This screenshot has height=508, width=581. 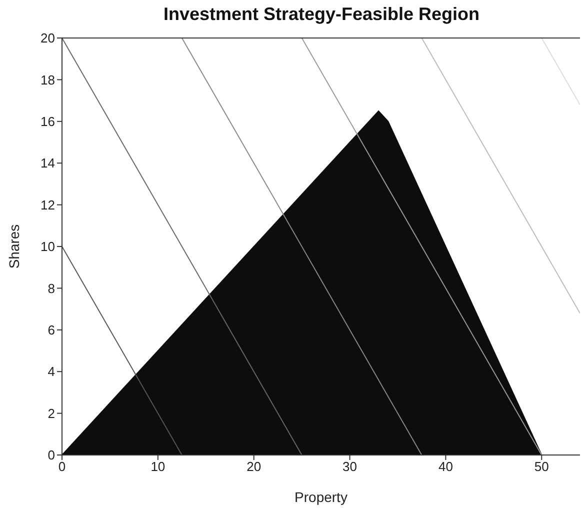 What do you see at coordinates (254, 466) in the screenshot?
I see `x-tick-label: 20` at bounding box center [254, 466].